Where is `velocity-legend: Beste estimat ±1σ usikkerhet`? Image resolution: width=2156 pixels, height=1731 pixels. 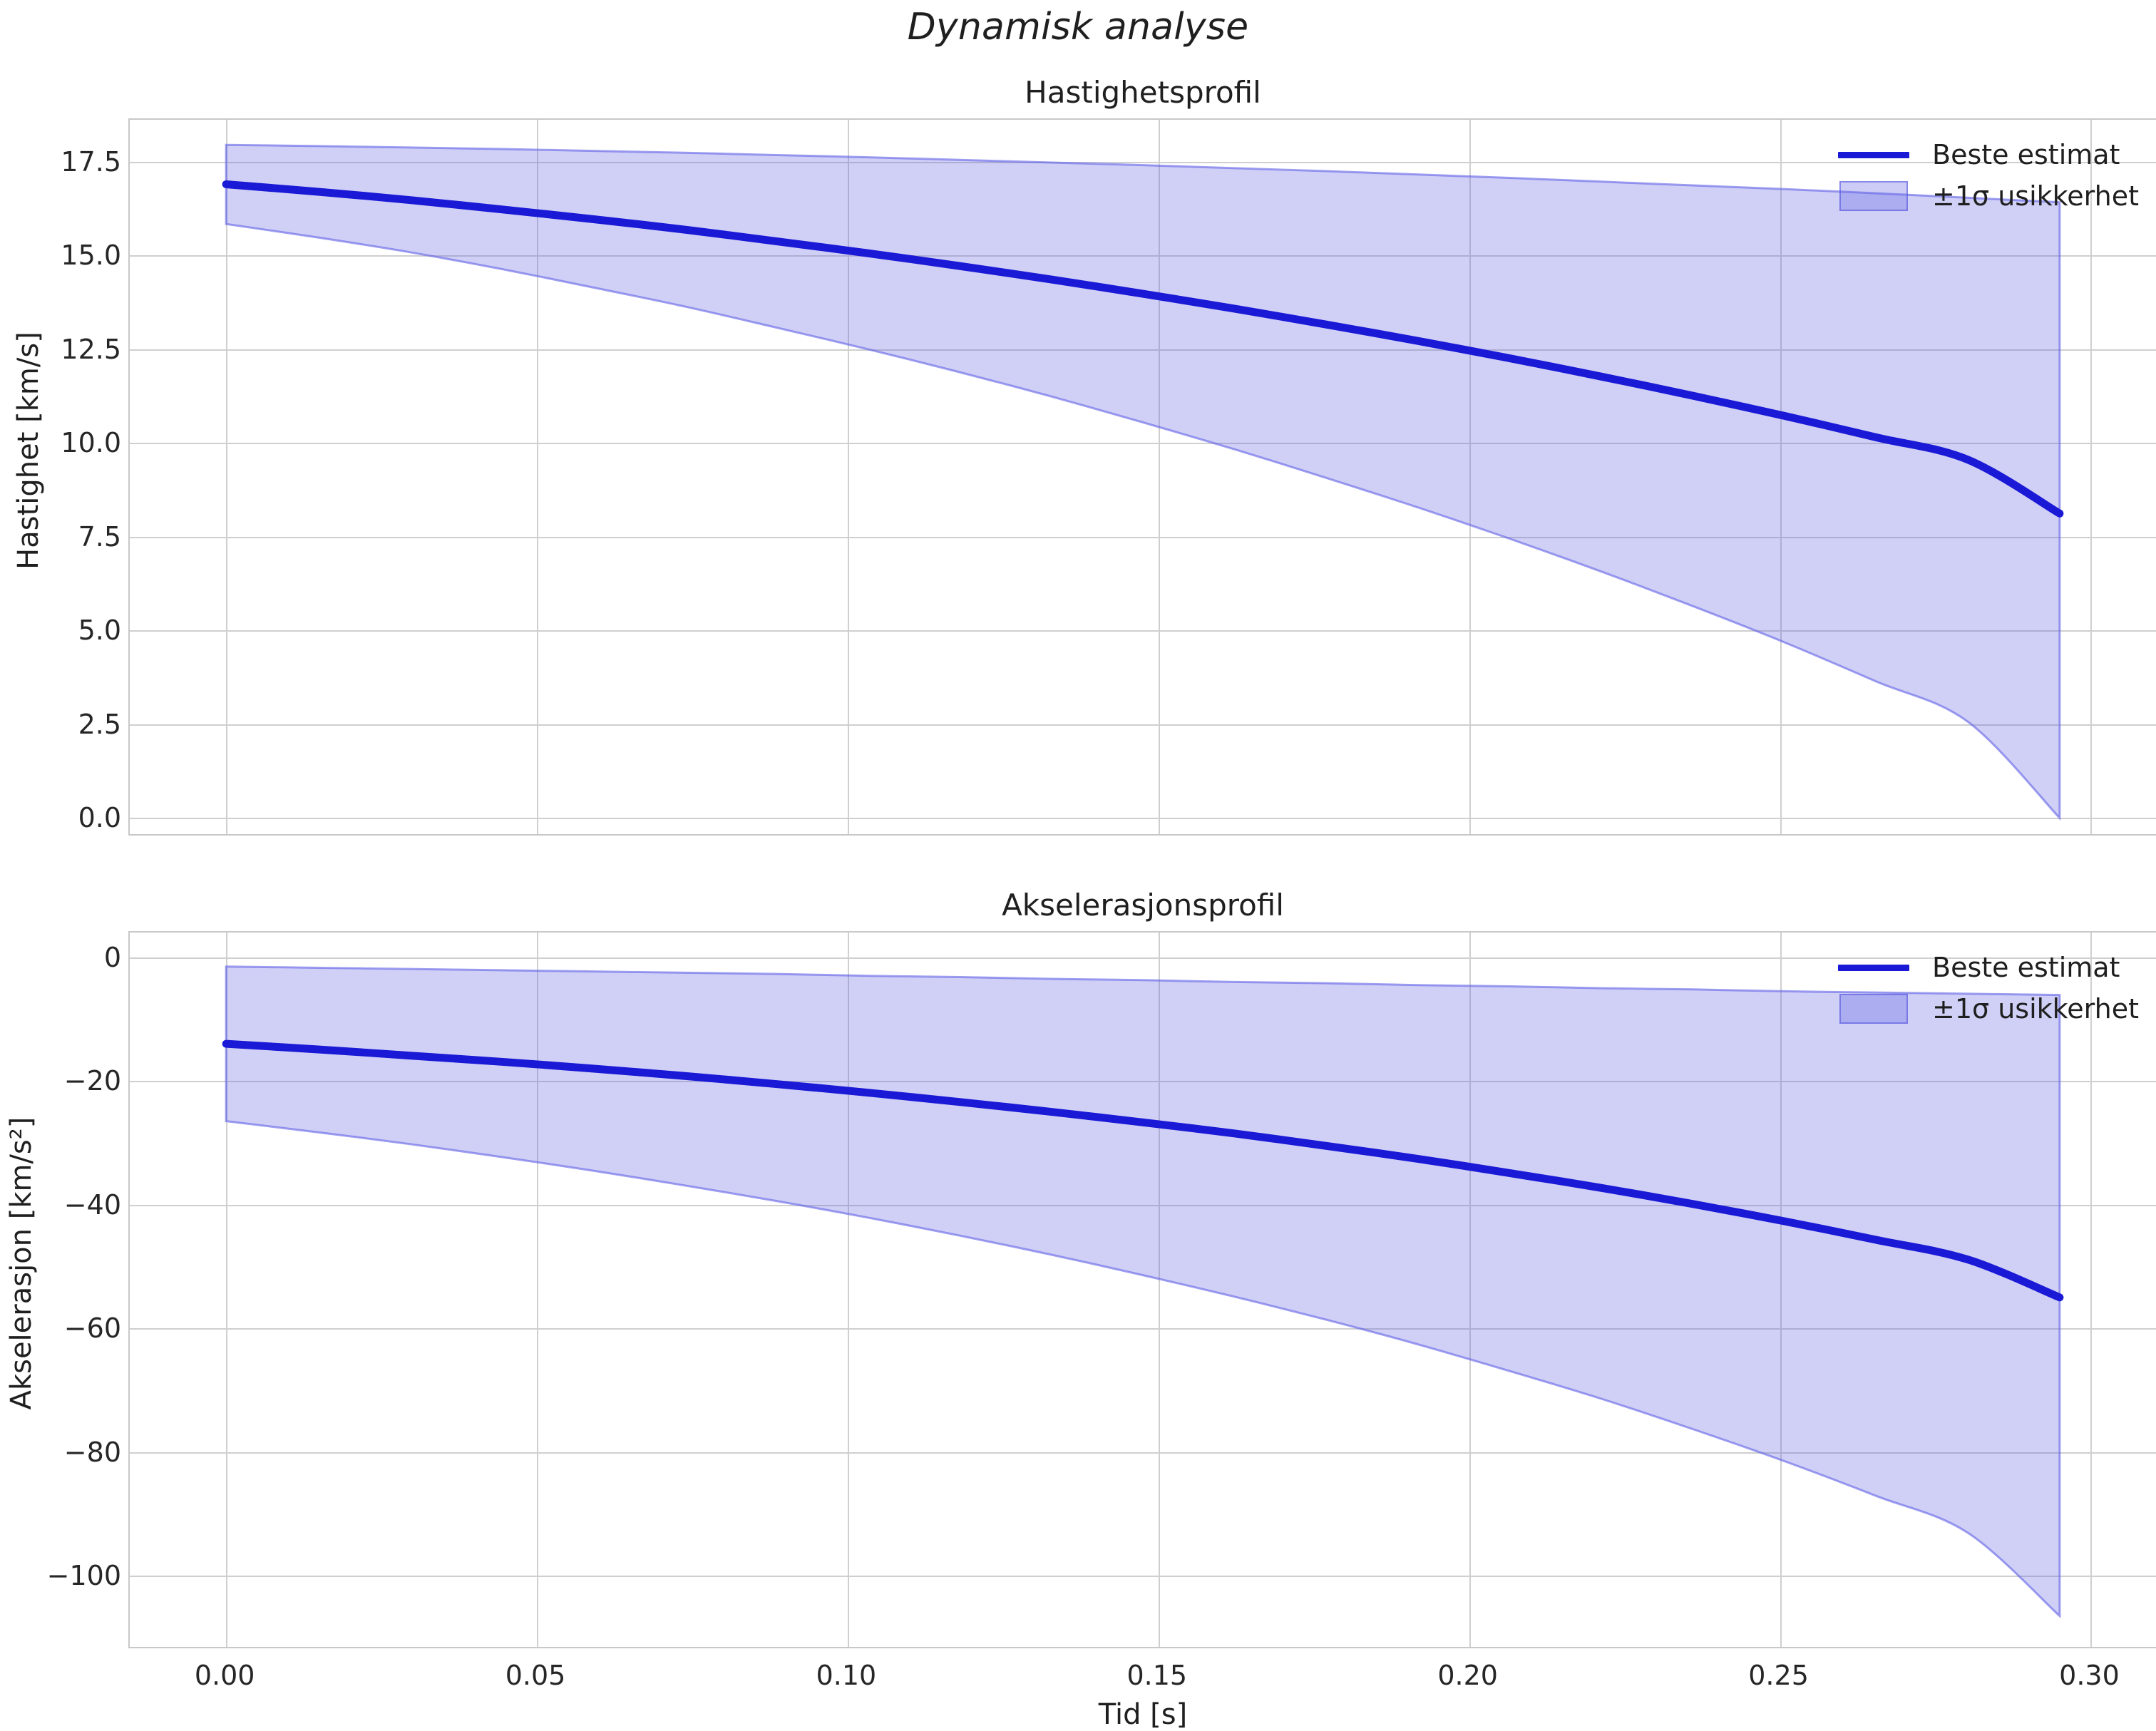
velocity-legend: Beste estimat ±1σ usikkerhet is located at coordinates (1987, 175).